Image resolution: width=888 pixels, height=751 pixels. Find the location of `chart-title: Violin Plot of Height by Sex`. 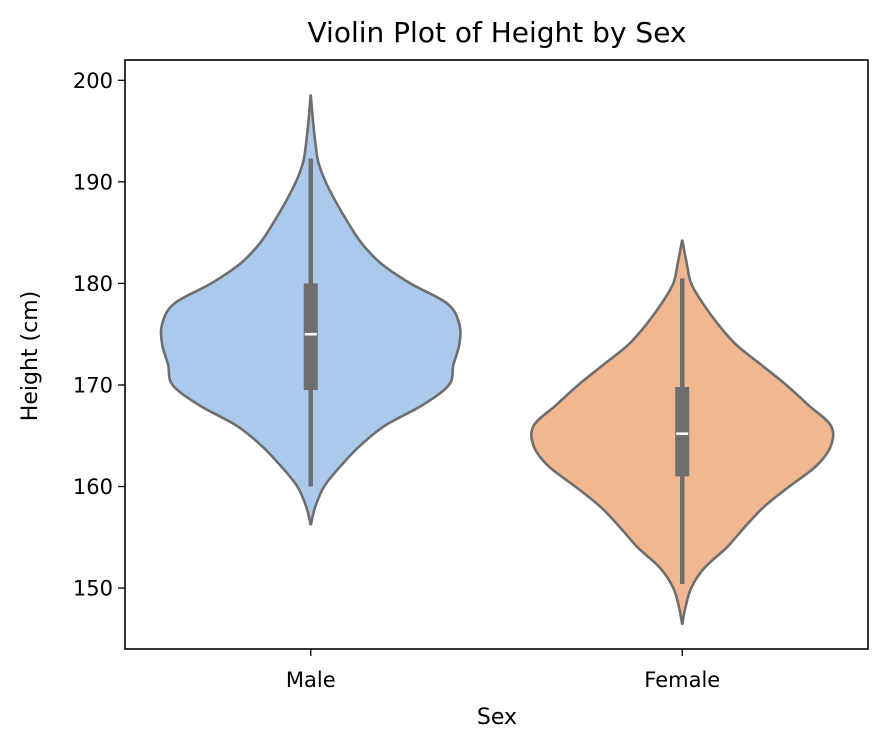

chart-title: Violin Plot of Height by Sex is located at coordinates (497, 32).